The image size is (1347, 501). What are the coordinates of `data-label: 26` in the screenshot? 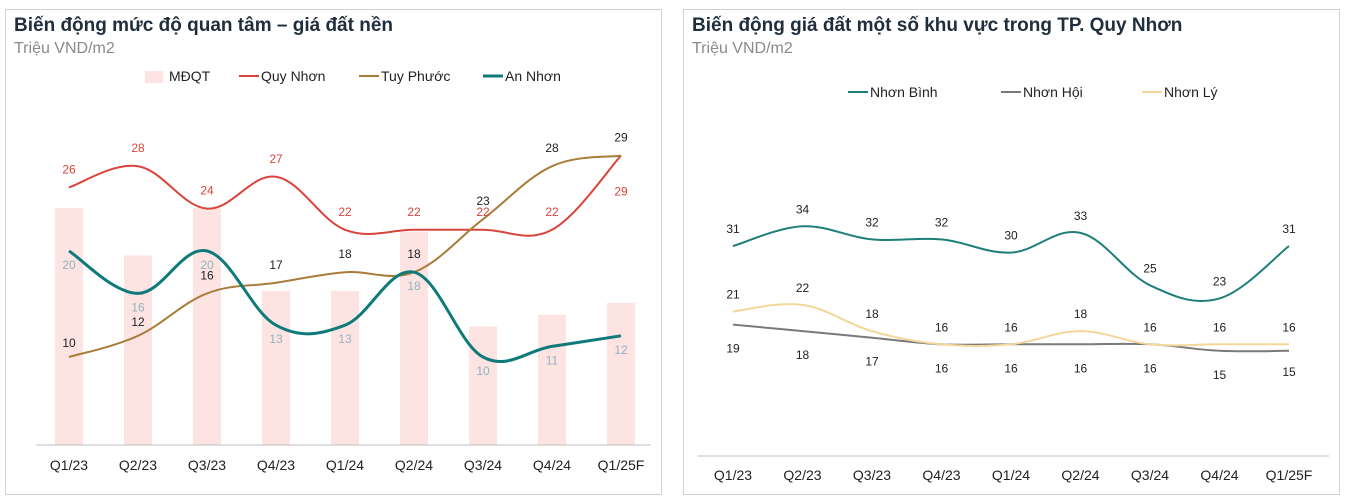 It's located at (69, 169).